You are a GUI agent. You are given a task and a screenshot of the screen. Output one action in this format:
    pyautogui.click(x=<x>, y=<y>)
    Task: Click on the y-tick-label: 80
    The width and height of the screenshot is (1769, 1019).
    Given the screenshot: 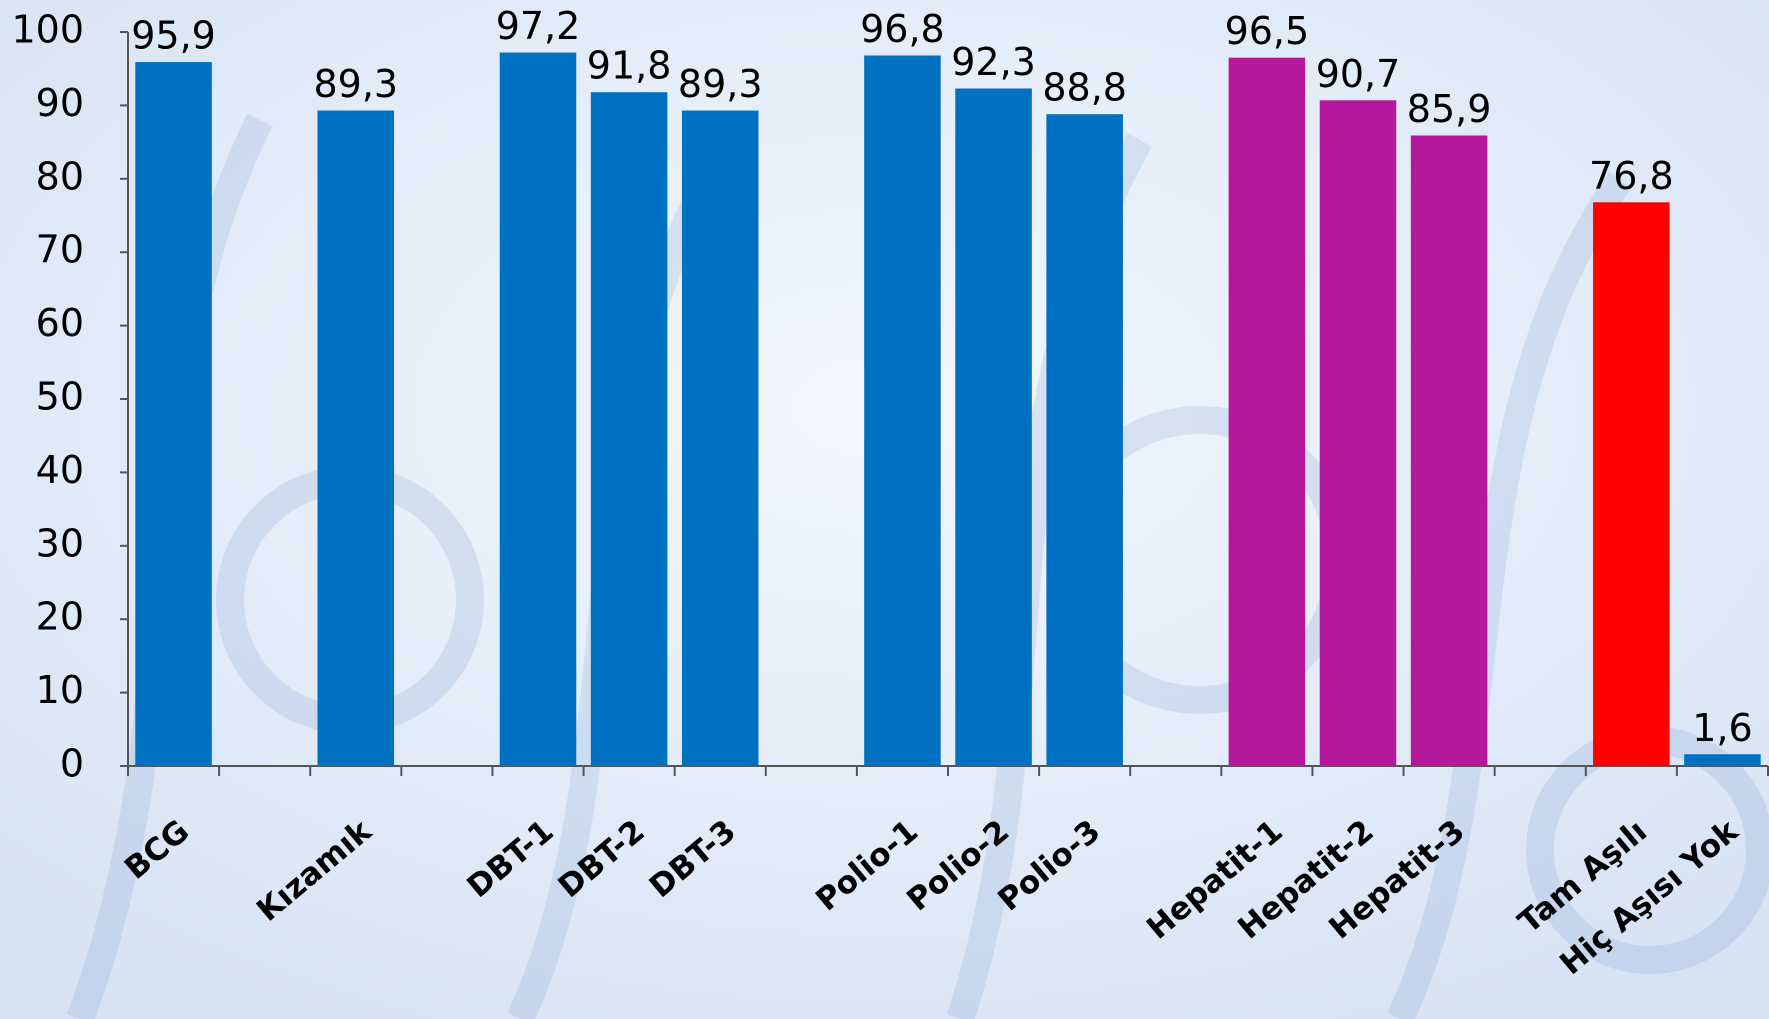 What is the action you would take?
    pyautogui.click(x=60, y=176)
    